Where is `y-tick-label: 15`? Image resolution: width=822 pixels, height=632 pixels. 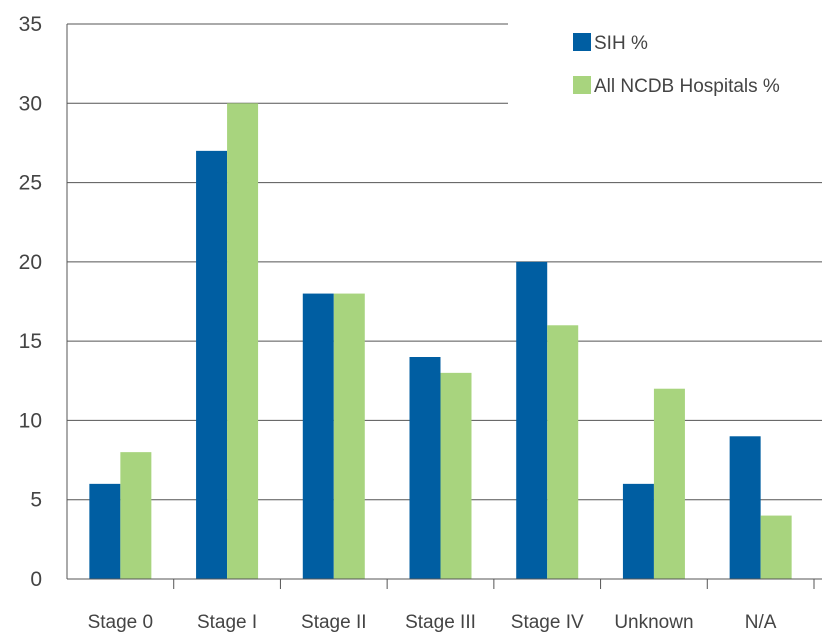
y-tick-label: 15 is located at coordinates (30, 341).